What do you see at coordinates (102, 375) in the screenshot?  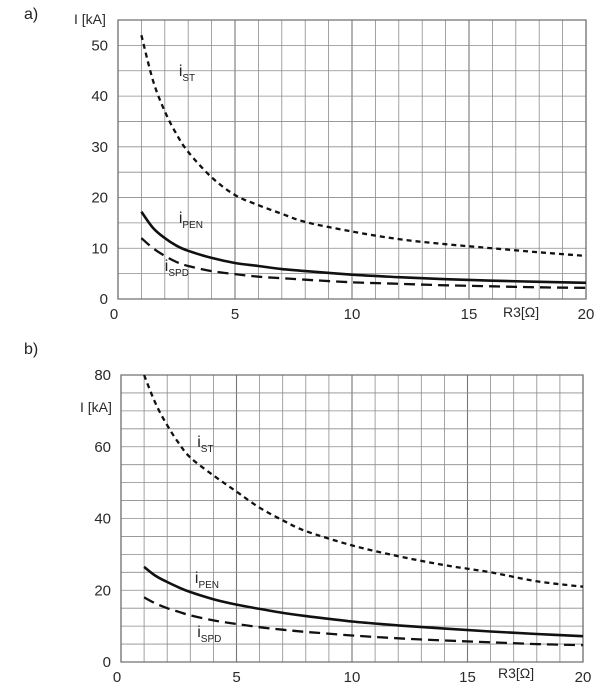 I see `y-tick-label: 80` at bounding box center [102, 375].